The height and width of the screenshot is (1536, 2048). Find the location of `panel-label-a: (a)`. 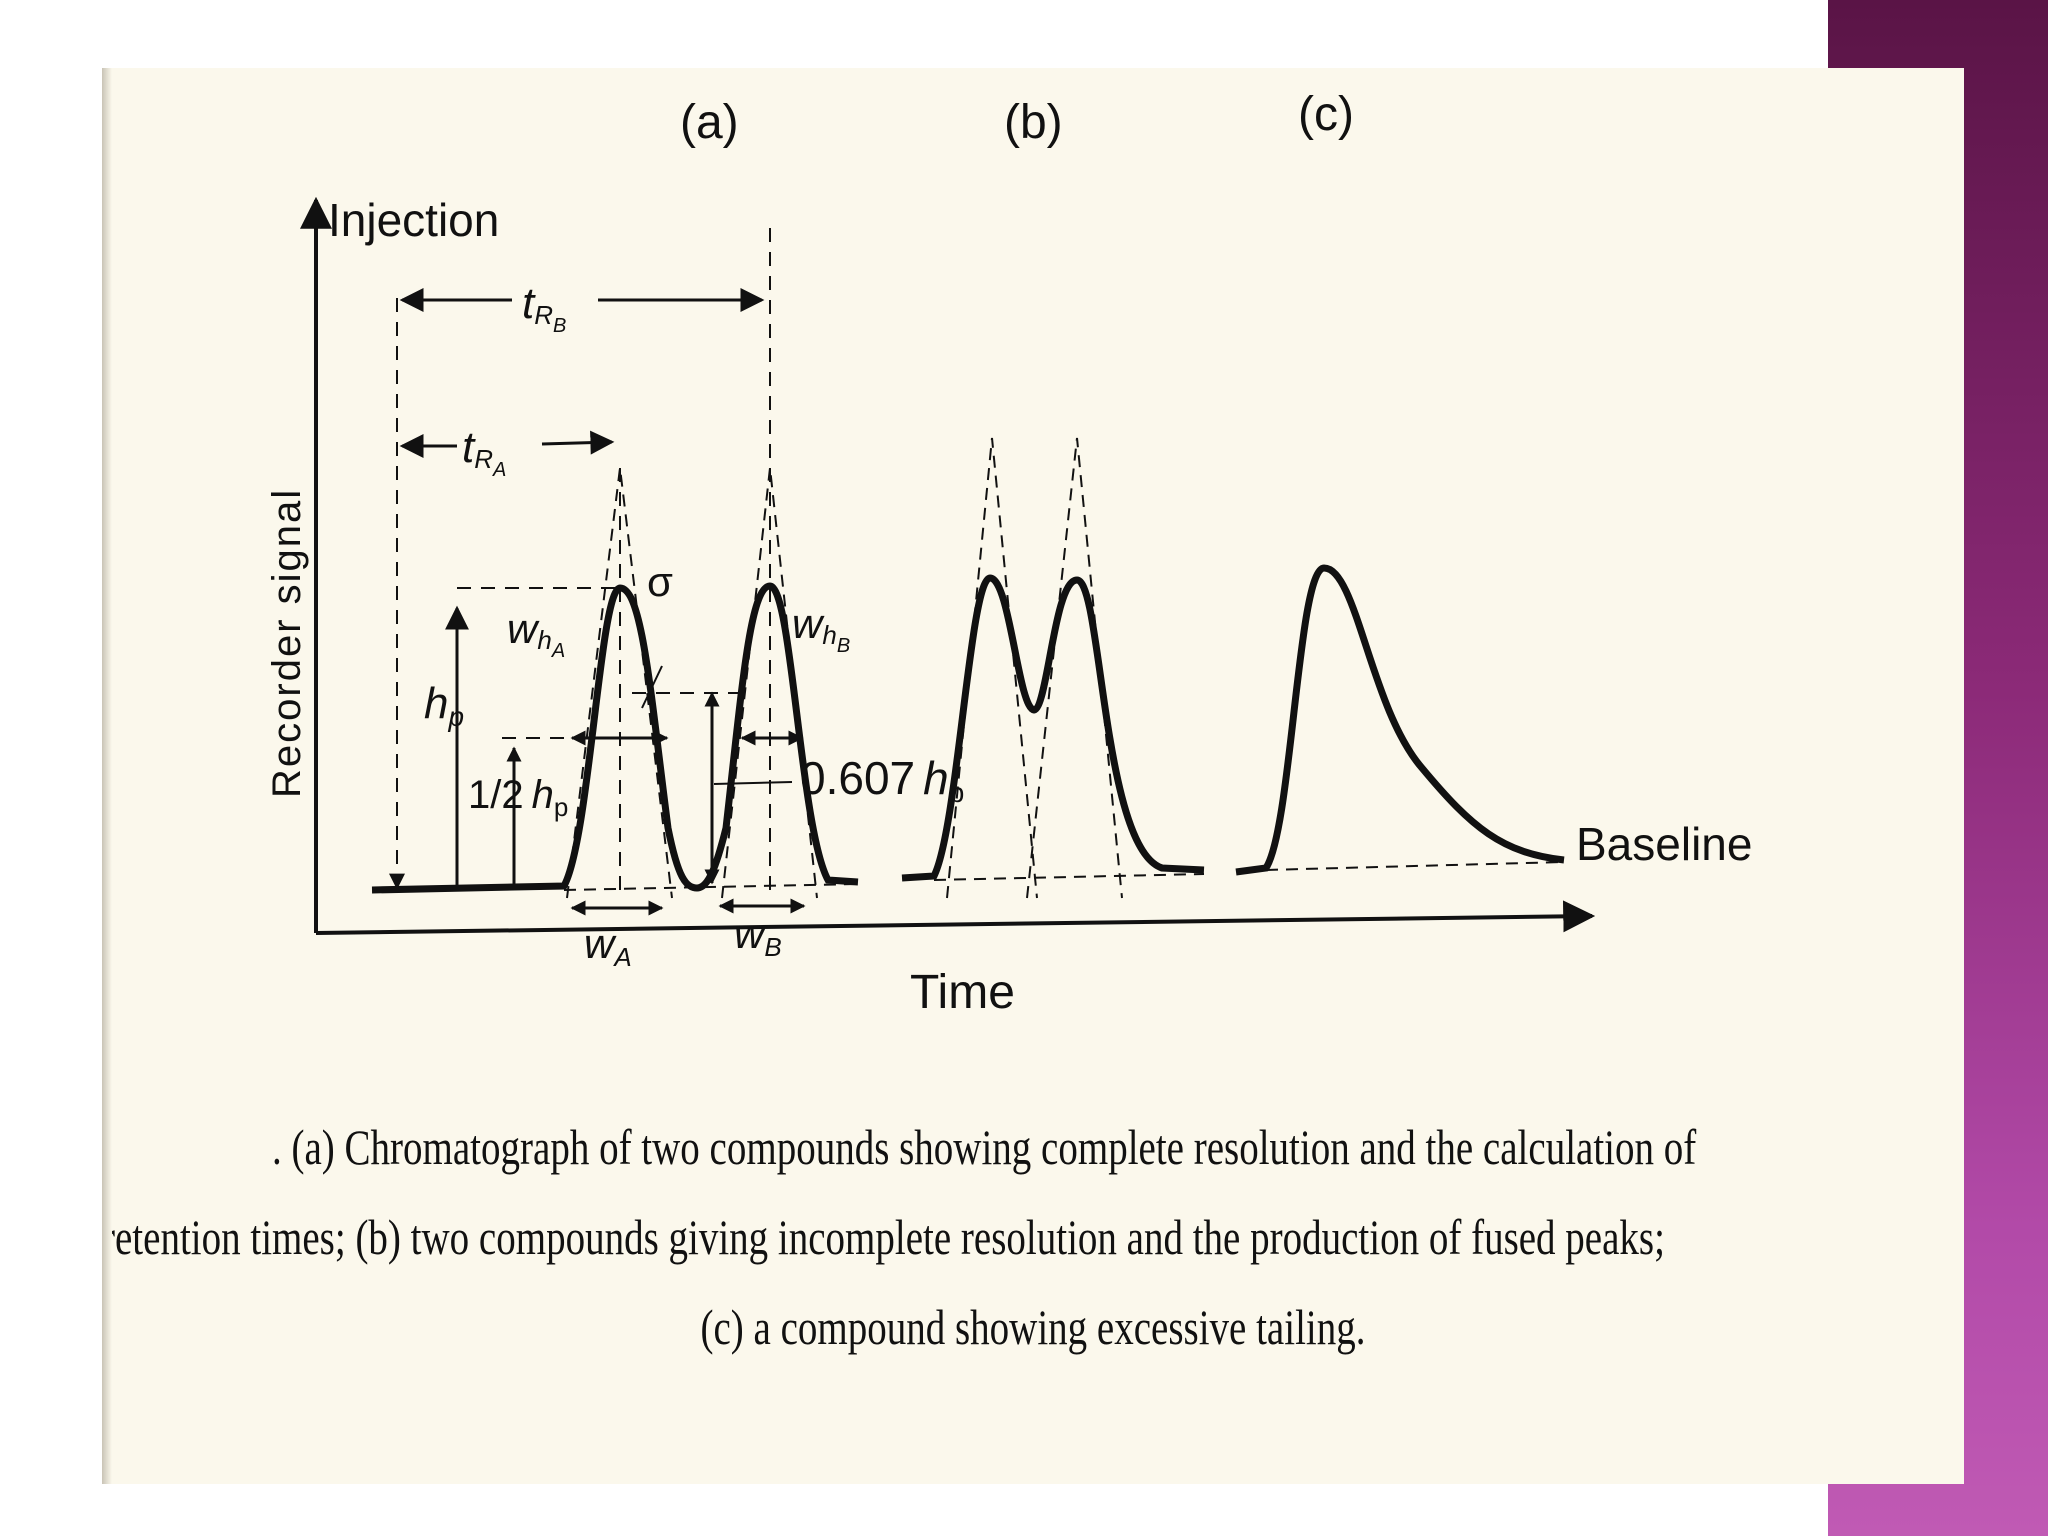

panel-label-a: (a) is located at coordinates (709, 122).